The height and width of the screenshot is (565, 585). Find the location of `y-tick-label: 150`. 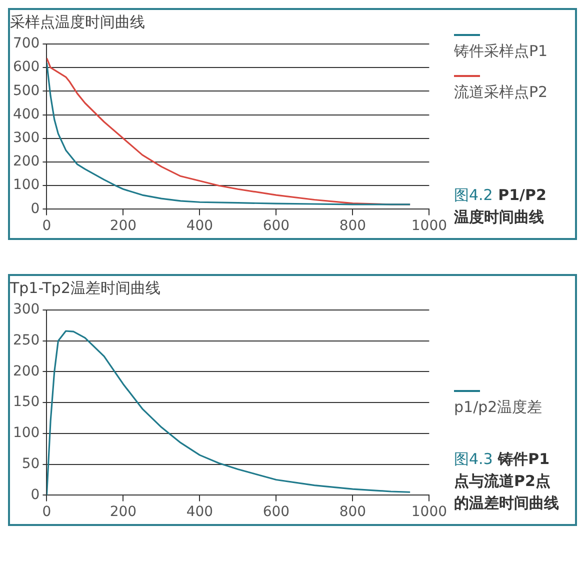

y-tick-label: 150 is located at coordinates (26, 402).